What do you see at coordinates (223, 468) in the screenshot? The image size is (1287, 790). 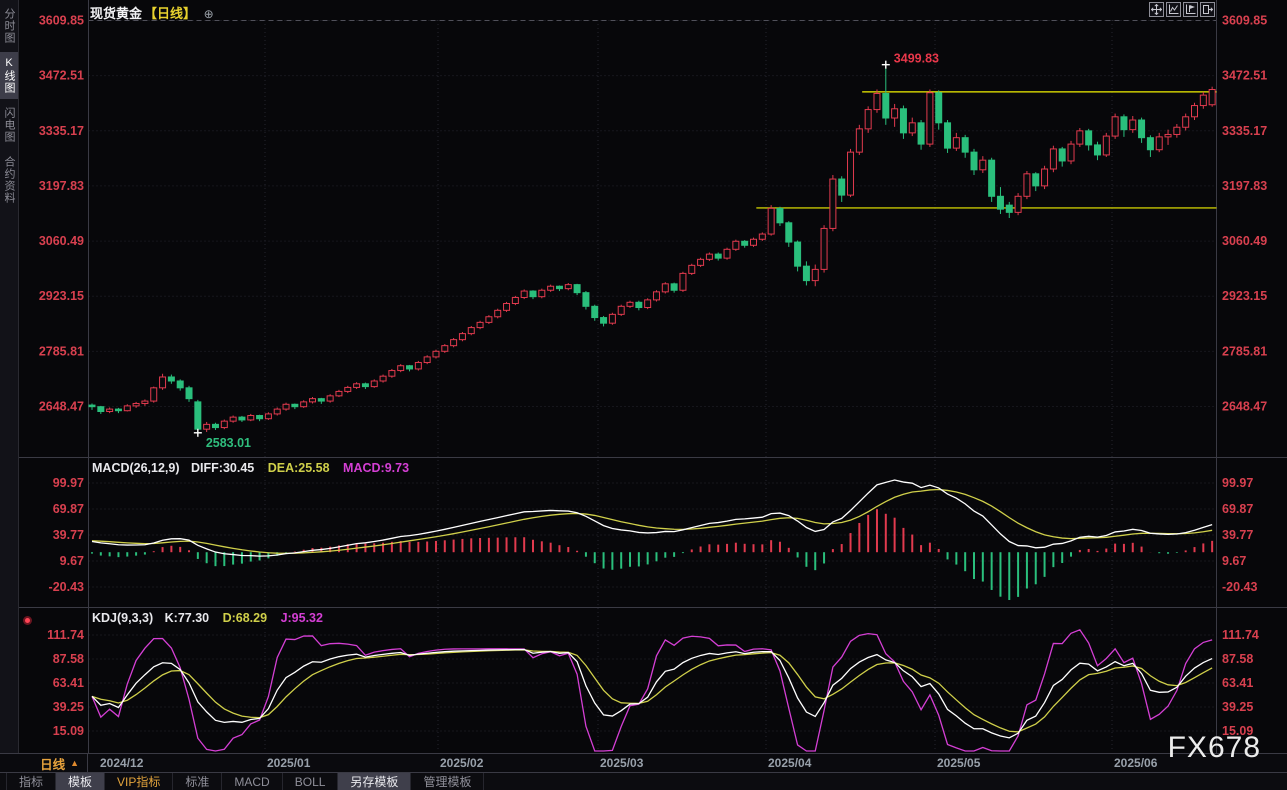 I see `macd-diff-value: DIFF:30.45` at bounding box center [223, 468].